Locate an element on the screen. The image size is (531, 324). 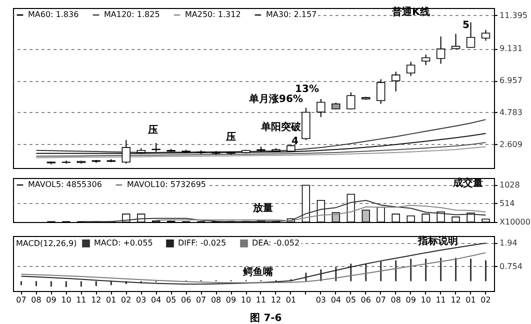
y-tick-label: 11.395 is located at coordinates (514, 15).